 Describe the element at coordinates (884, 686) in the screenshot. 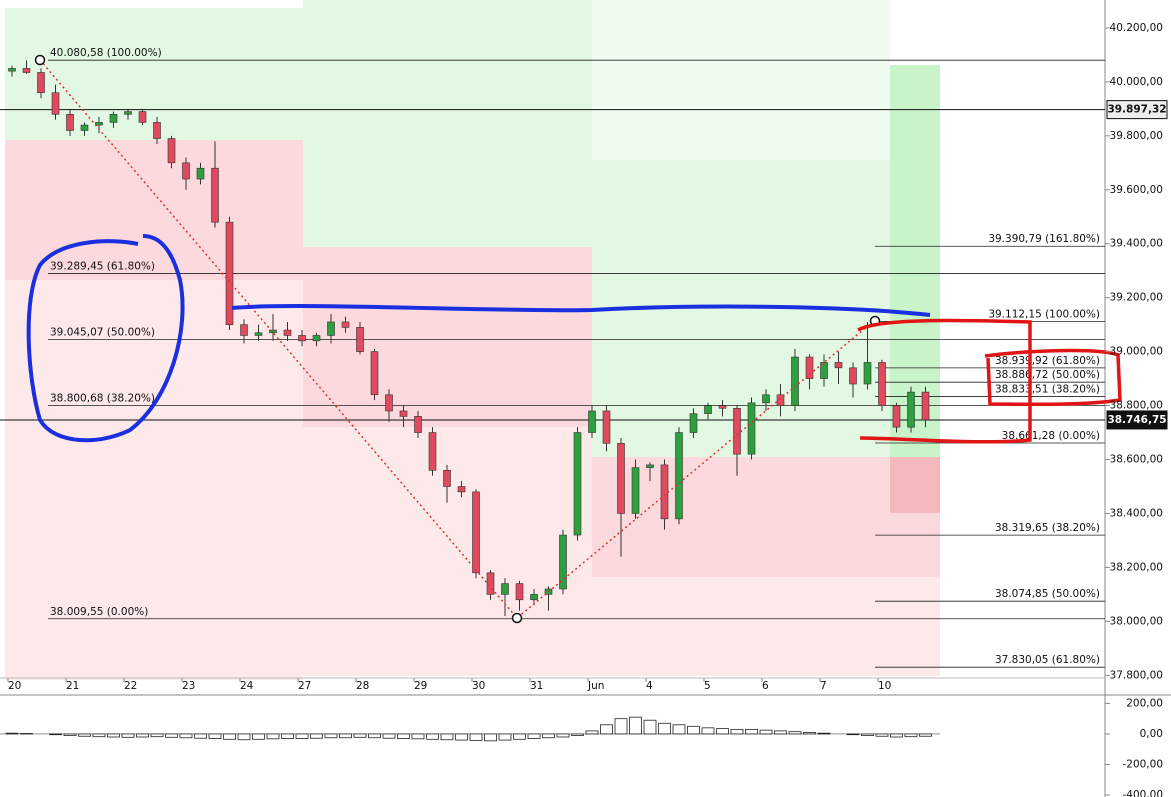

I see `x-tick-label: 10` at that location.